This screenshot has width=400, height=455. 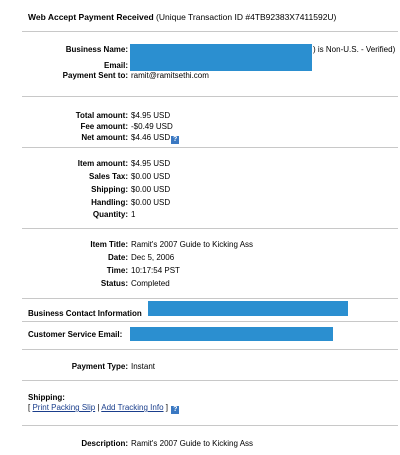 What do you see at coordinates (102, 163) in the screenshot?
I see `item-amount-label: Item amount:` at bounding box center [102, 163].